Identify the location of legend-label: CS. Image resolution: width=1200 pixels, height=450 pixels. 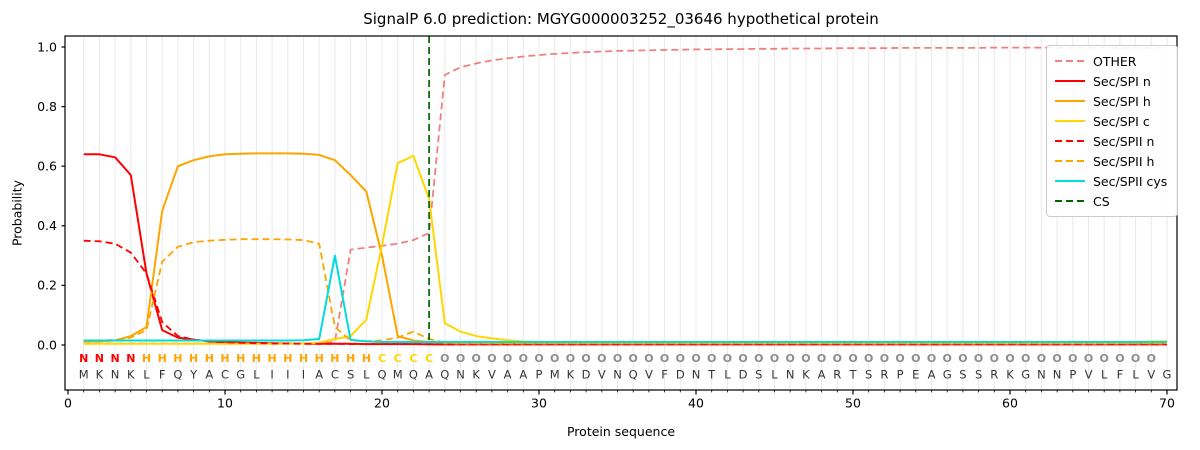
(1101, 201).